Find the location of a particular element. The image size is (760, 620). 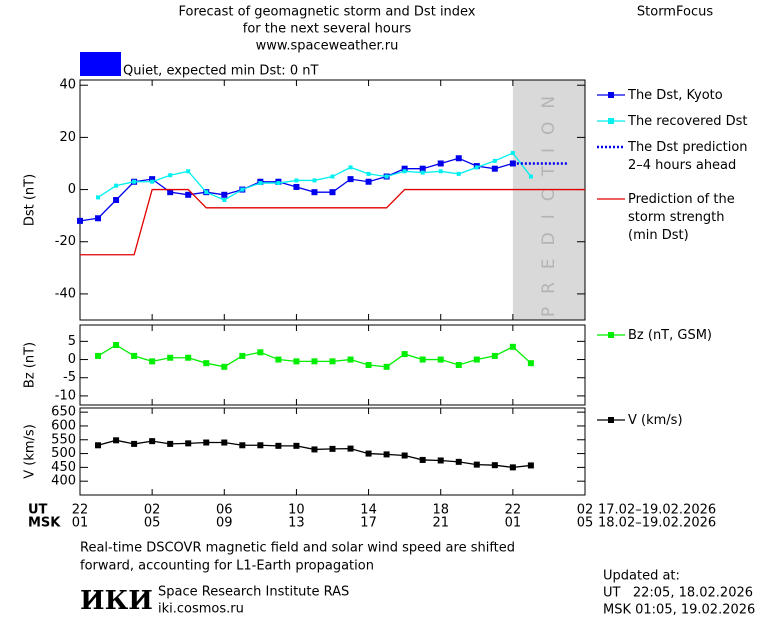

ut-tick-label: 06 is located at coordinates (224, 510).